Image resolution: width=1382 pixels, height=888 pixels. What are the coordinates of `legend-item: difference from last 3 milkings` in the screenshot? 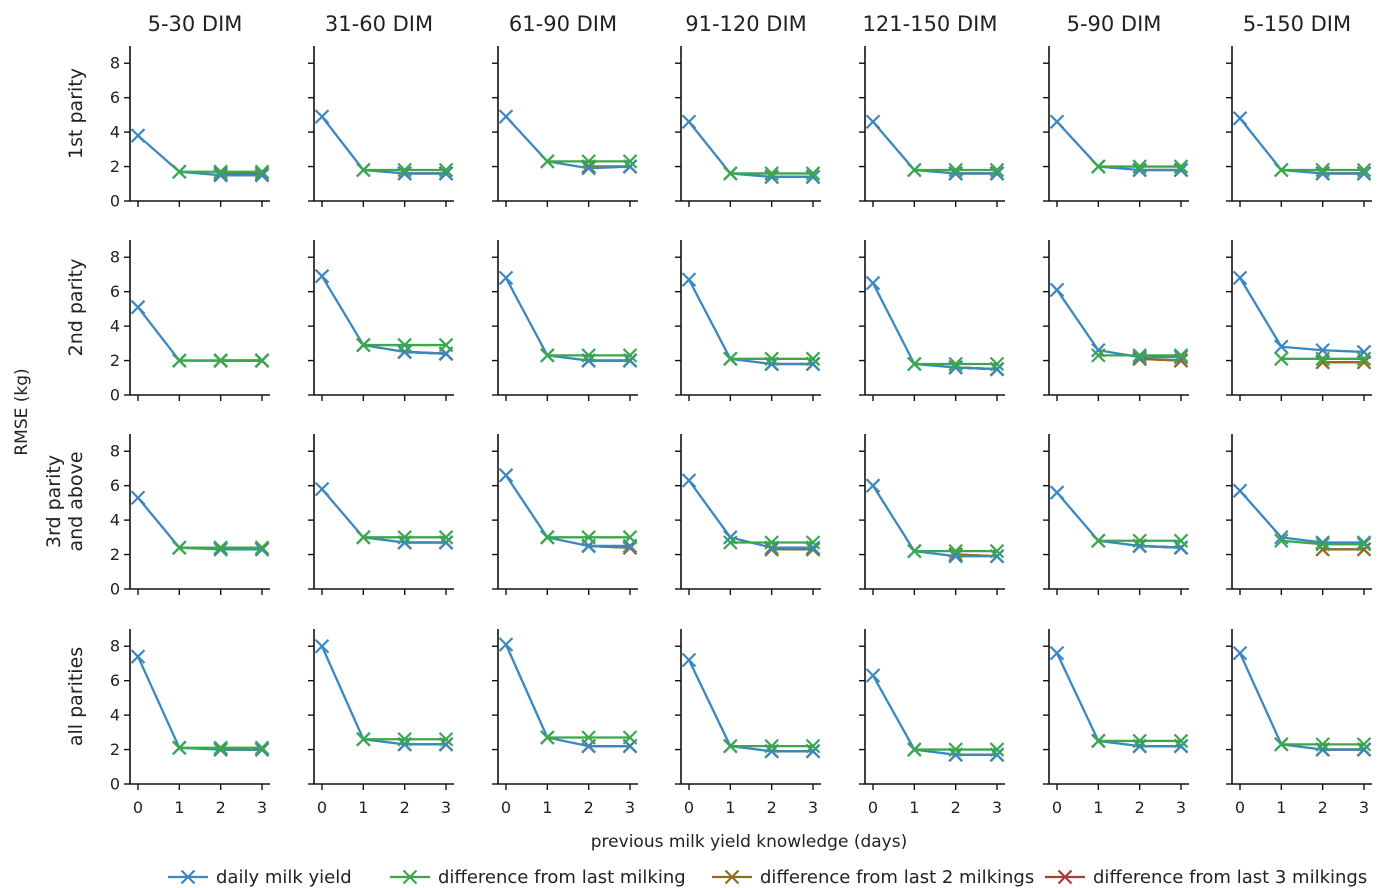 It's located at (1206, 877).